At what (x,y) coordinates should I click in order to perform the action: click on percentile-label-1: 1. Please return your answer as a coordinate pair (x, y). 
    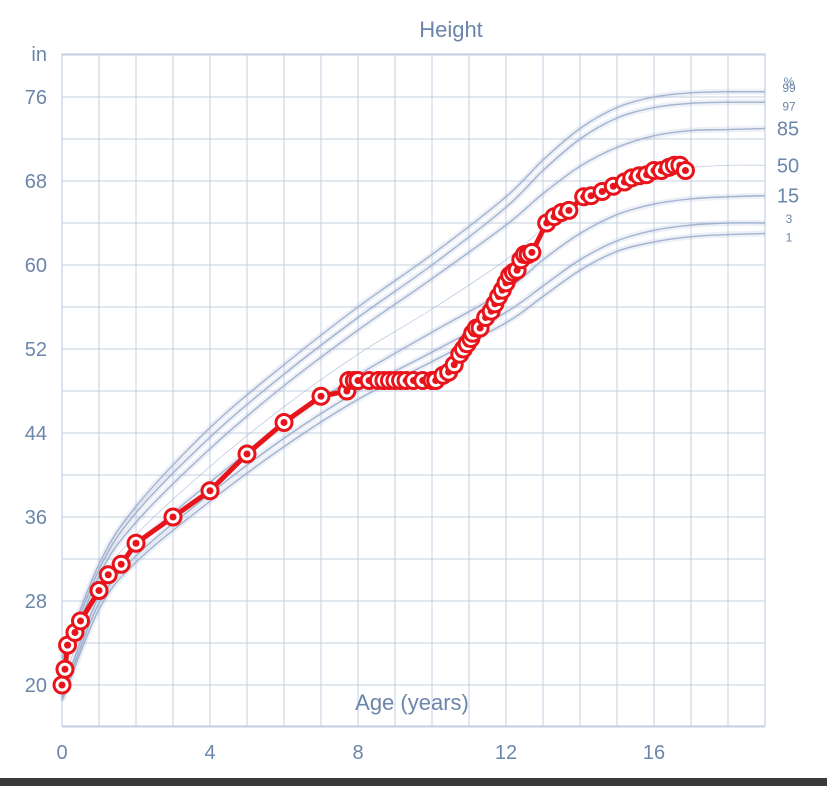
    Looking at the image, I should click on (789, 238).